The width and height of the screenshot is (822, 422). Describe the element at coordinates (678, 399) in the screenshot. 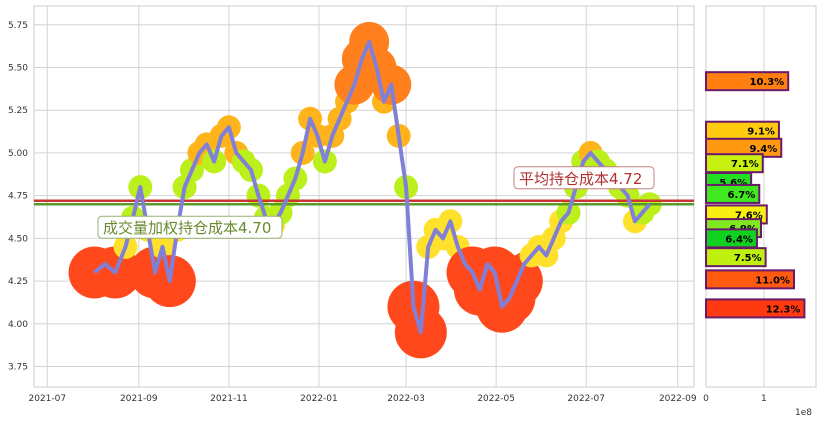

I see `x-tick-label: 2022-09` at that location.